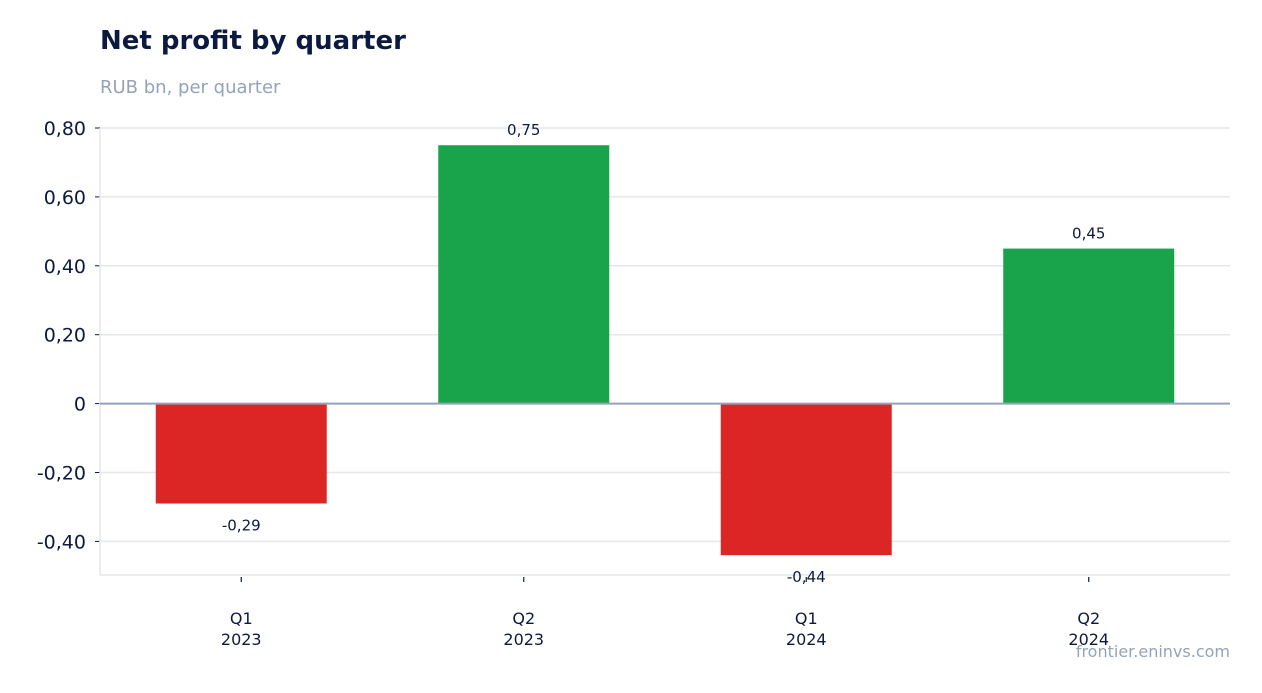 This screenshot has width=1262, height=693. I want to click on bar-q1-2024, so click(806, 479).